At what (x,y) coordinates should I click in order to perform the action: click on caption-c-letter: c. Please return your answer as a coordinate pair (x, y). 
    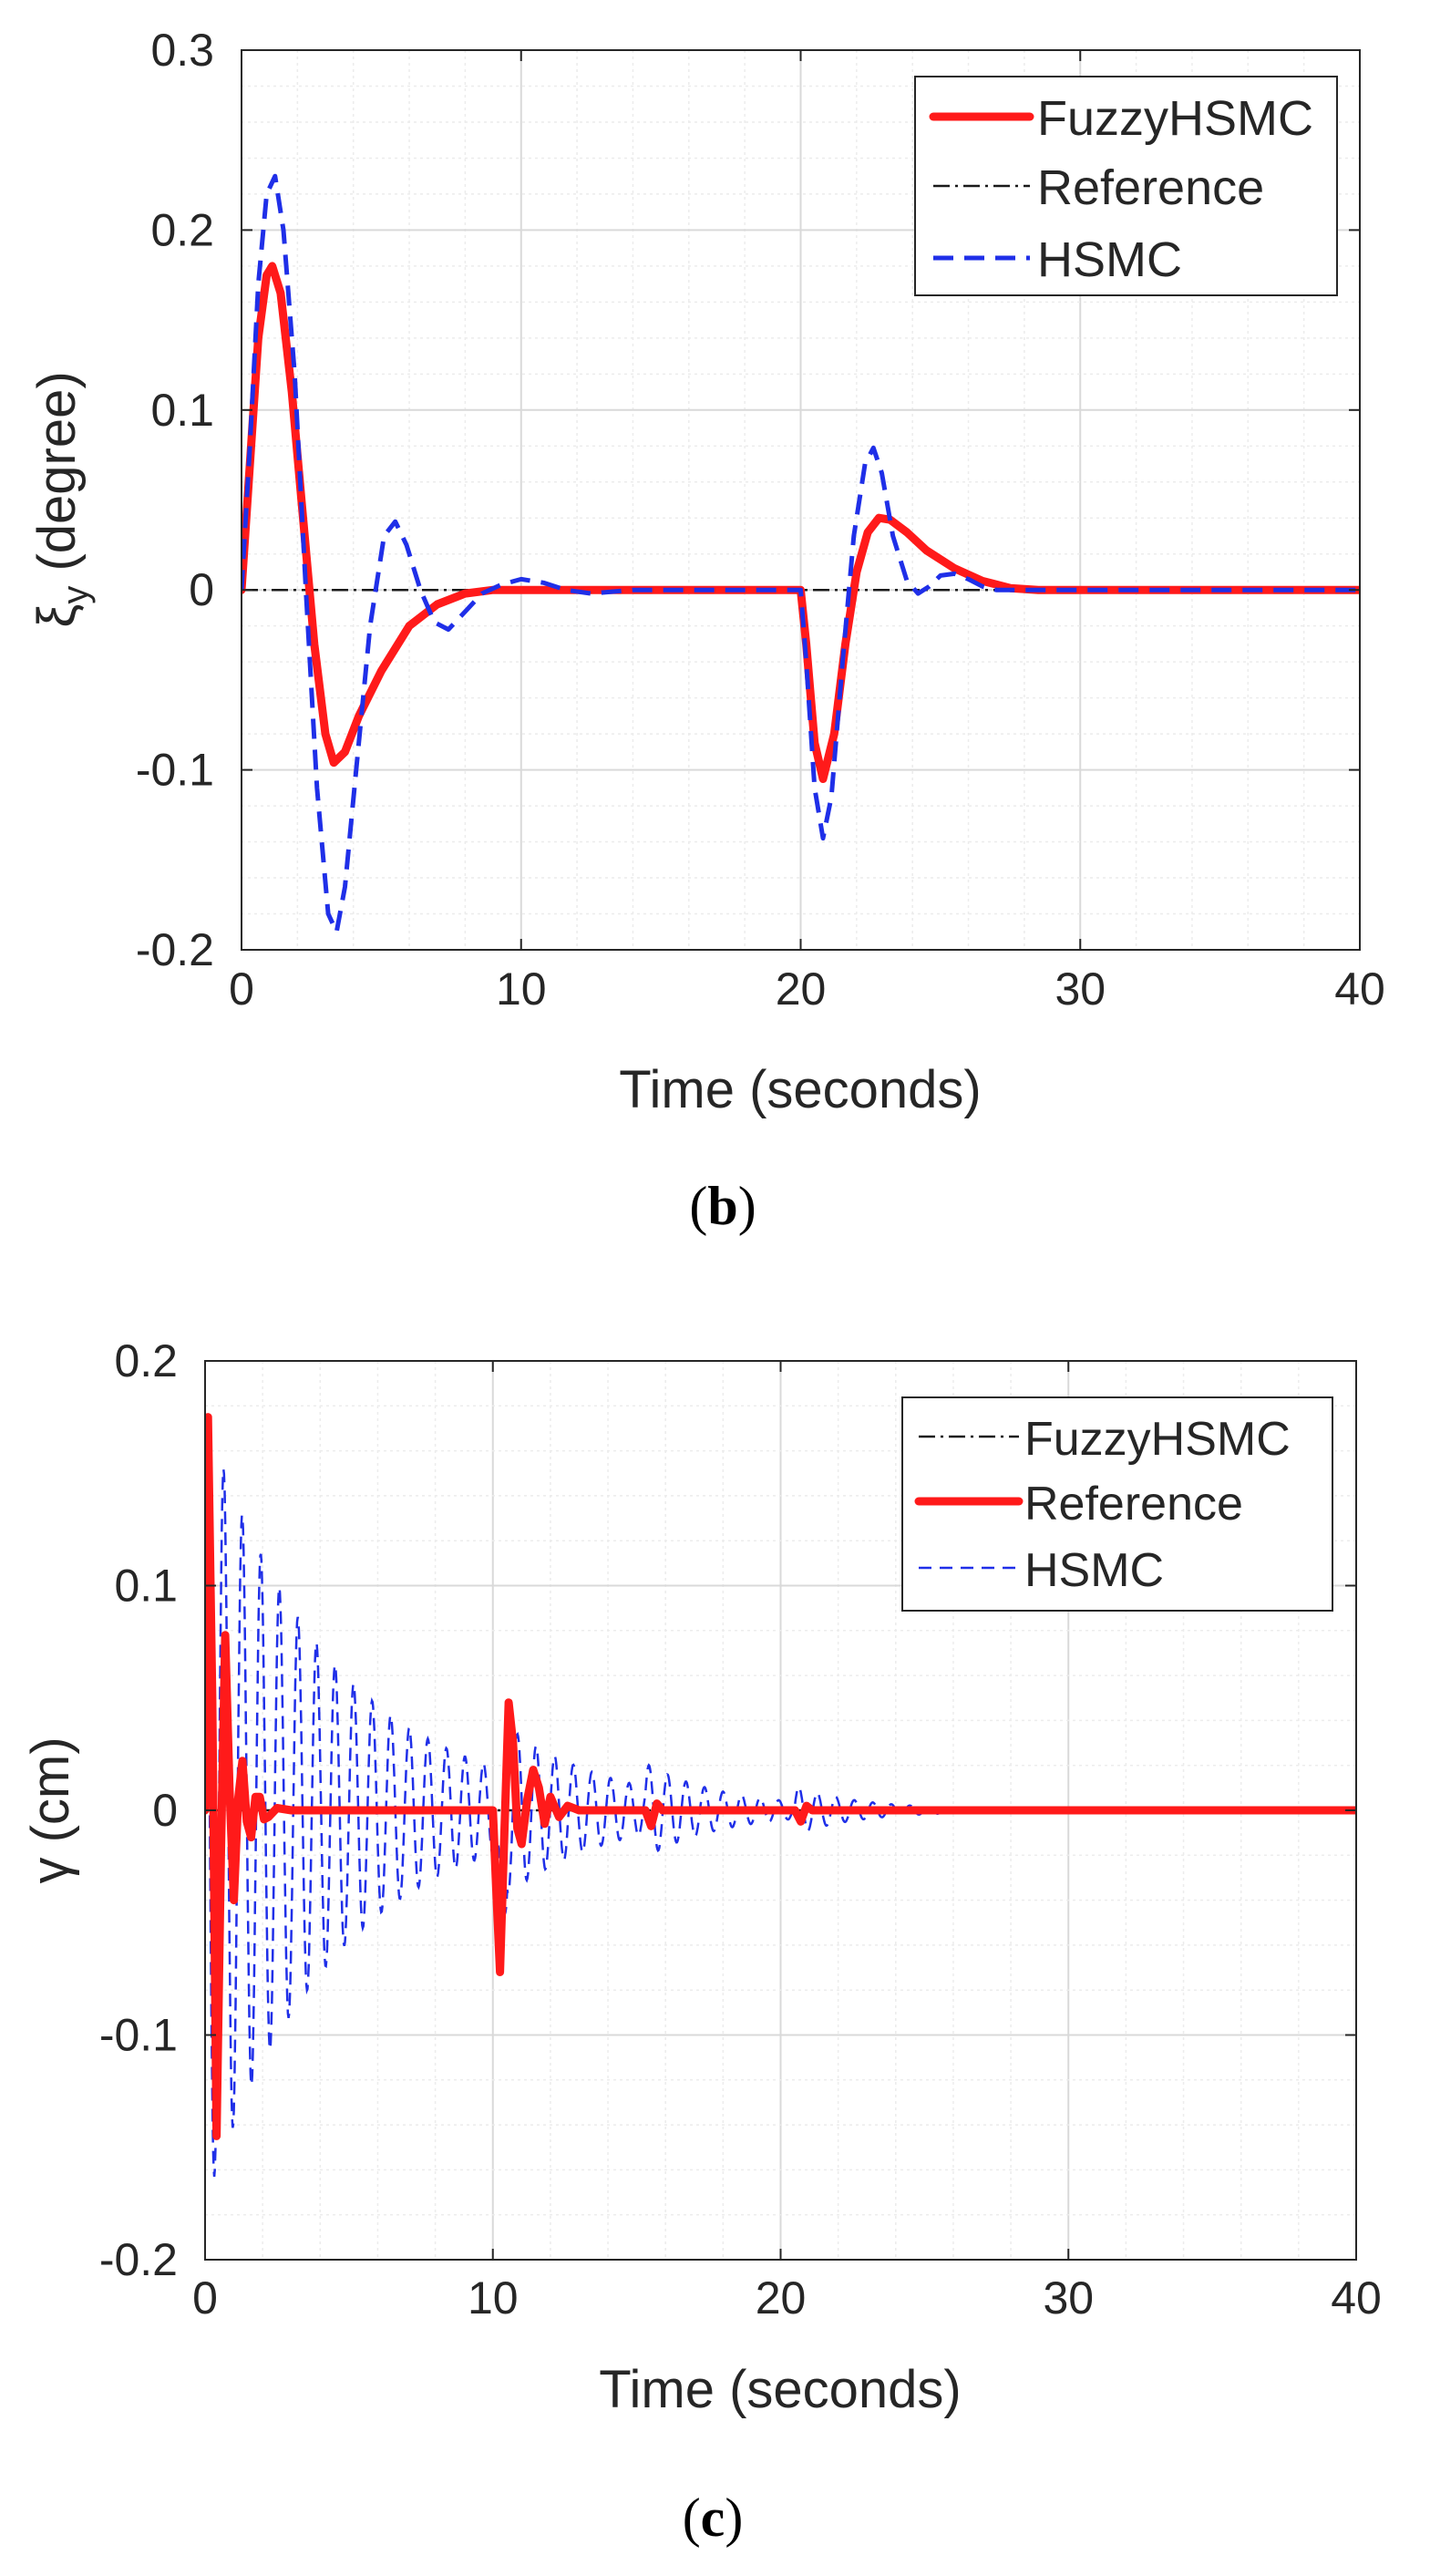
    Looking at the image, I should click on (713, 2518).